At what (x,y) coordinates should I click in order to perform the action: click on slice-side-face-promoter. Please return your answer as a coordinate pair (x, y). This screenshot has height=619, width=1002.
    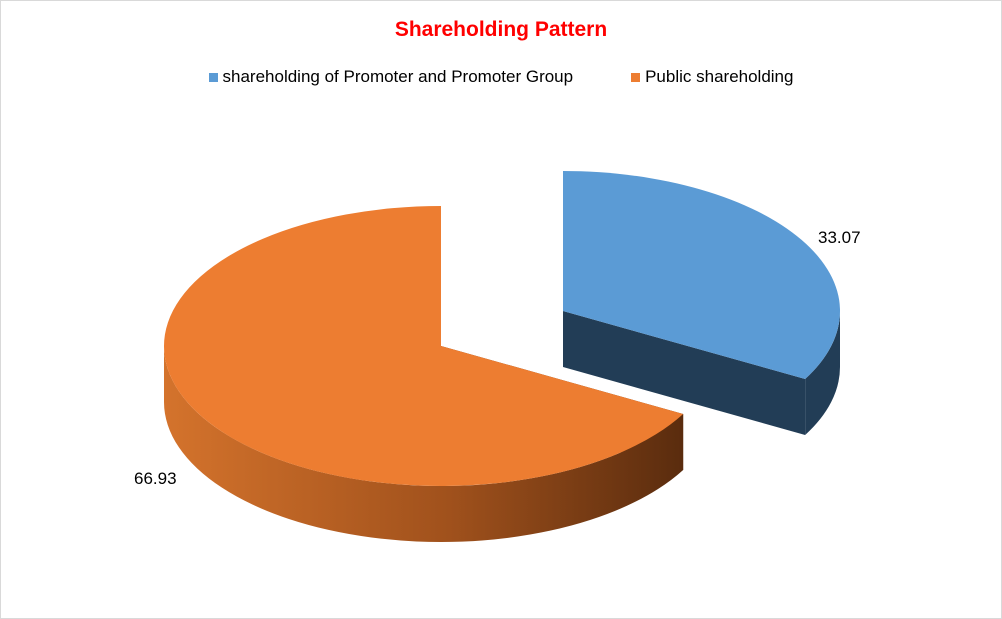
    Looking at the image, I should click on (684, 373).